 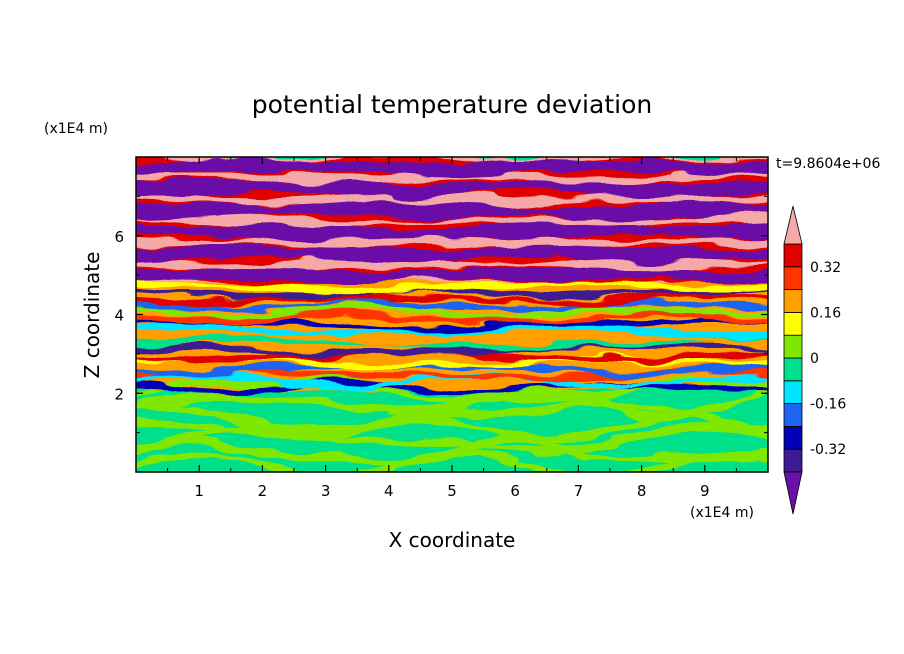 What do you see at coordinates (579, 491) in the screenshot?
I see `x-tick-label: 7` at bounding box center [579, 491].